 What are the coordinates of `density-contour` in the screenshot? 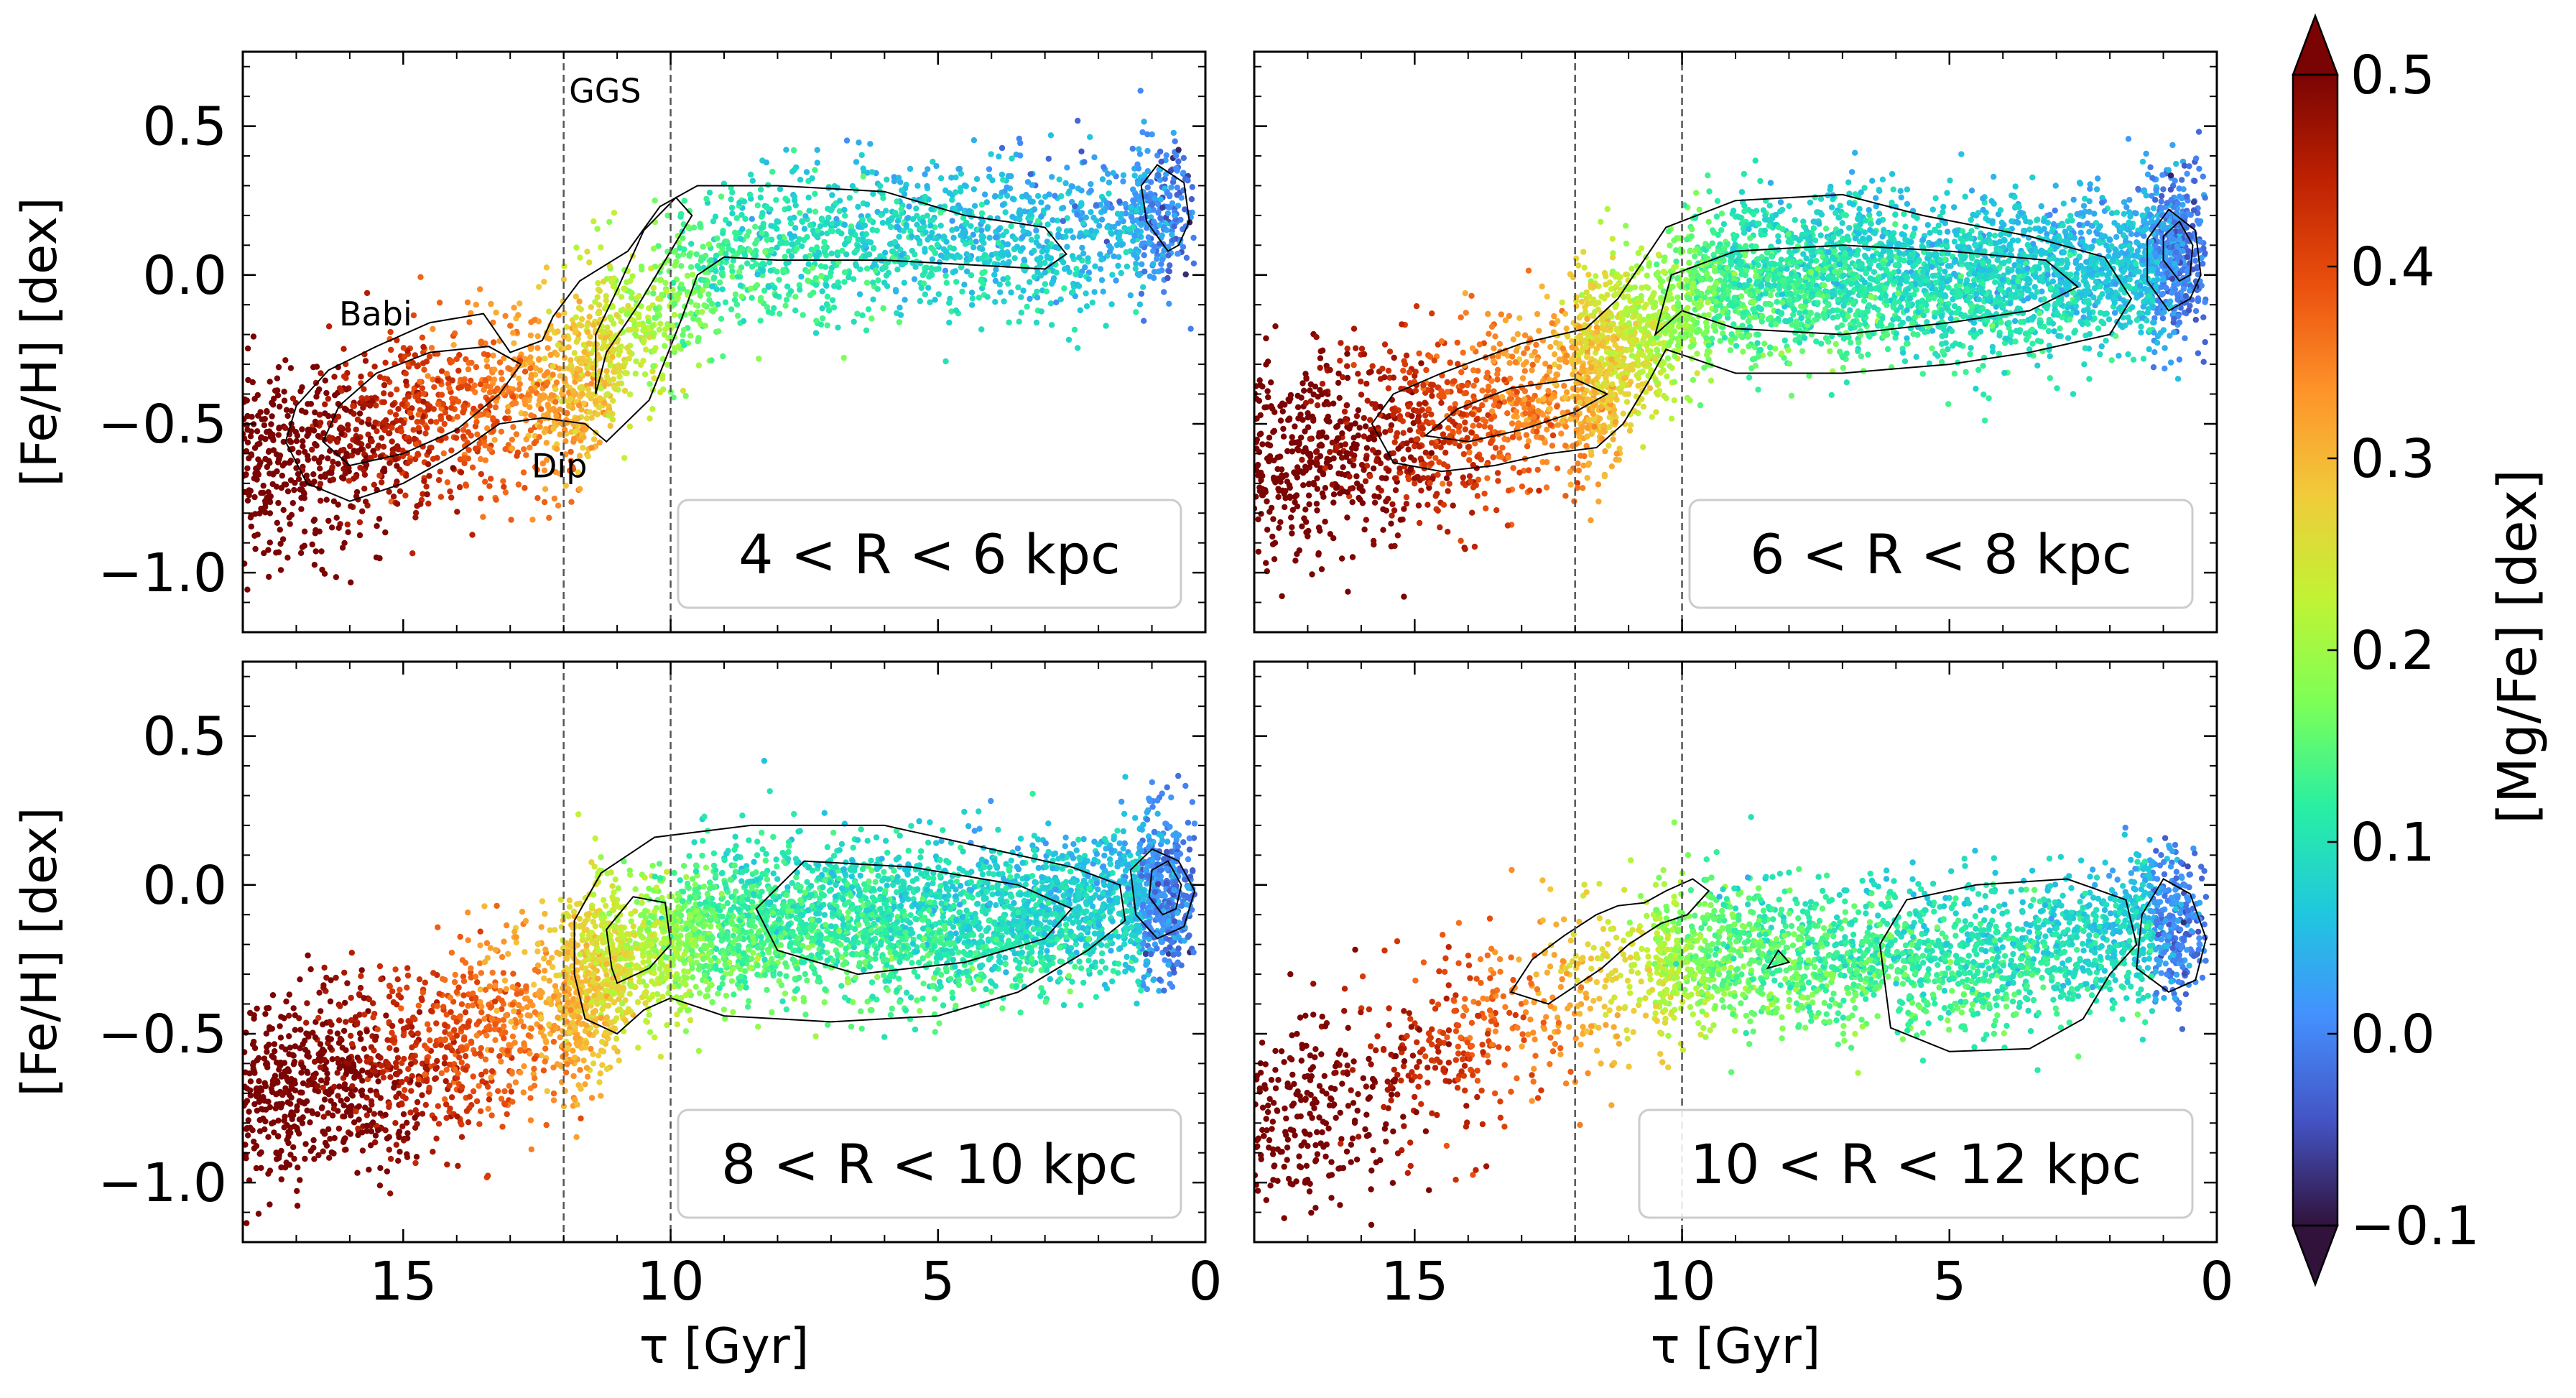 It's located at (422, 407).